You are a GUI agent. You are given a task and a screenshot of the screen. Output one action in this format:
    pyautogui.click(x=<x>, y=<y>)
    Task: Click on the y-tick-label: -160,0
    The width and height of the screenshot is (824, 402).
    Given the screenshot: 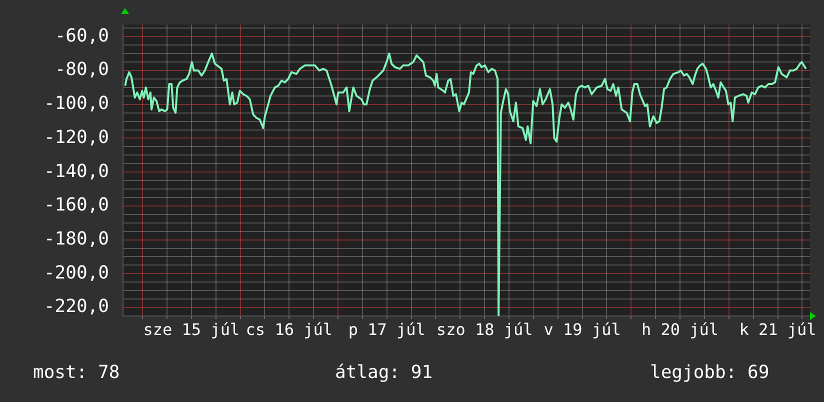 What is the action you would take?
    pyautogui.click(x=76, y=205)
    